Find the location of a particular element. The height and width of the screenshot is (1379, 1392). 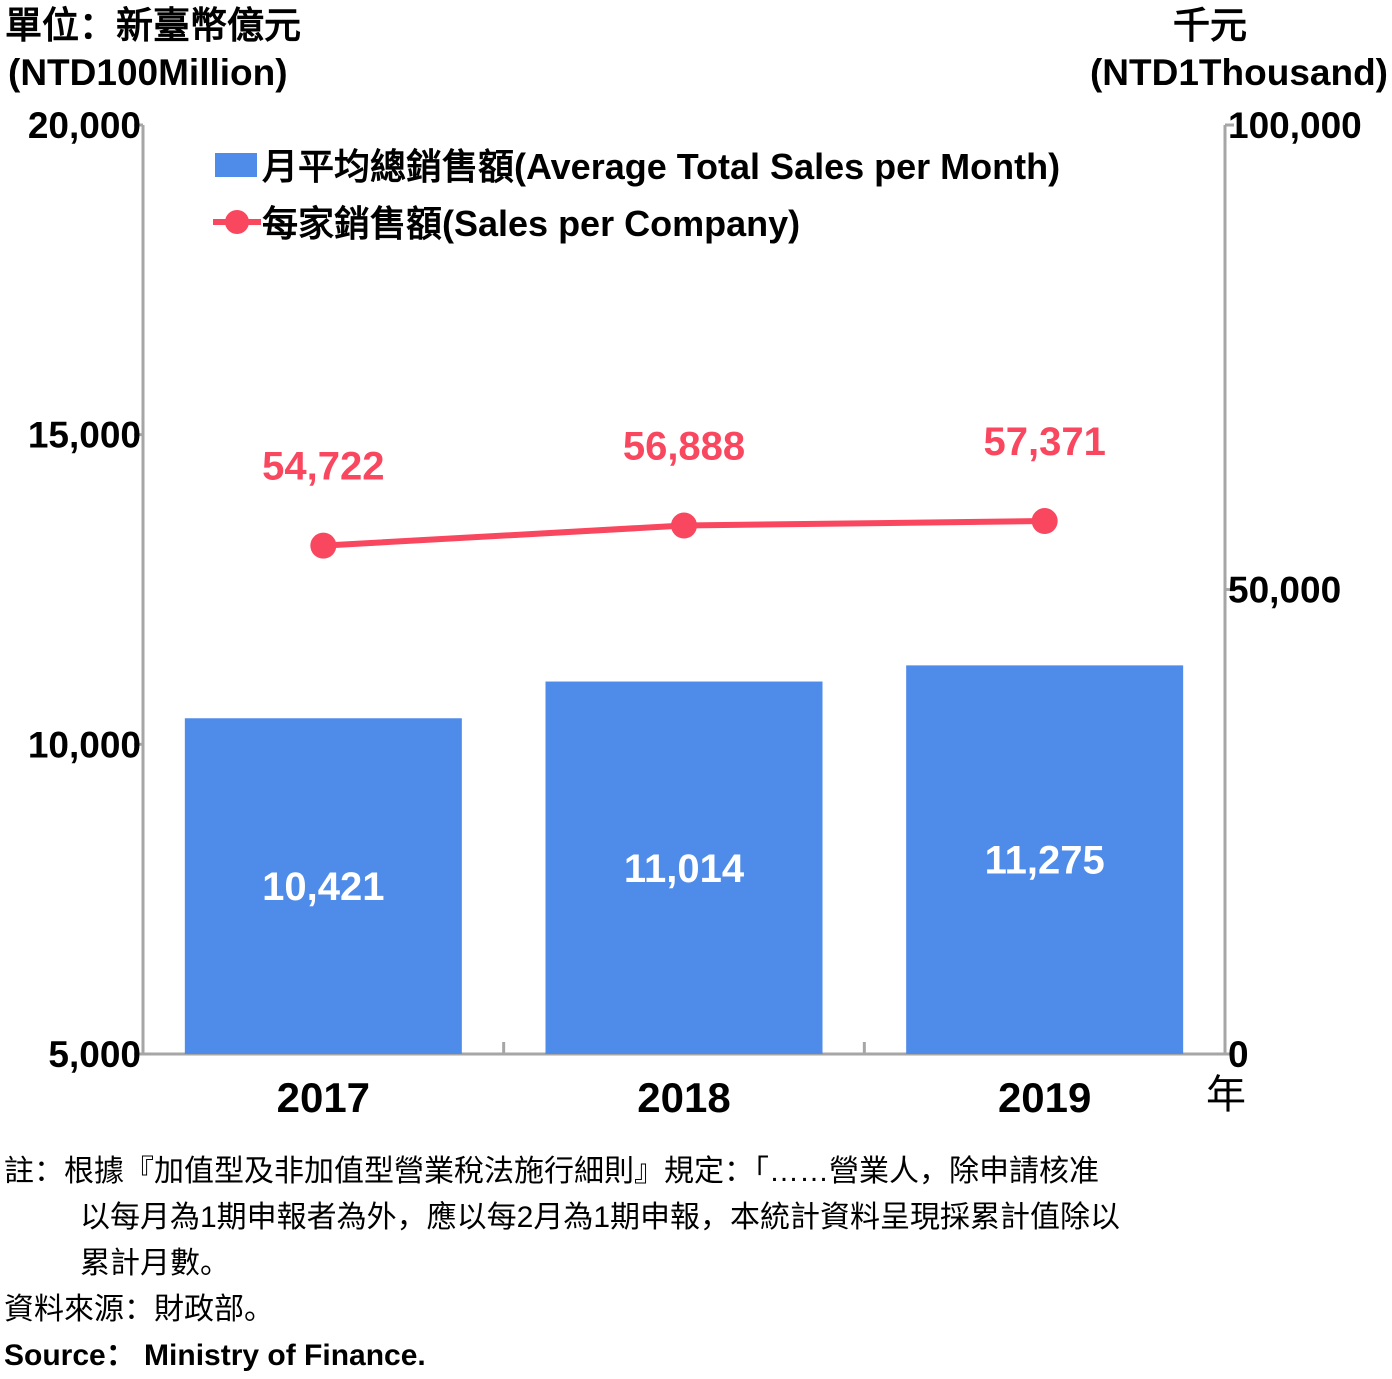

right-tick-label: 50,000 is located at coordinates (1284, 590).